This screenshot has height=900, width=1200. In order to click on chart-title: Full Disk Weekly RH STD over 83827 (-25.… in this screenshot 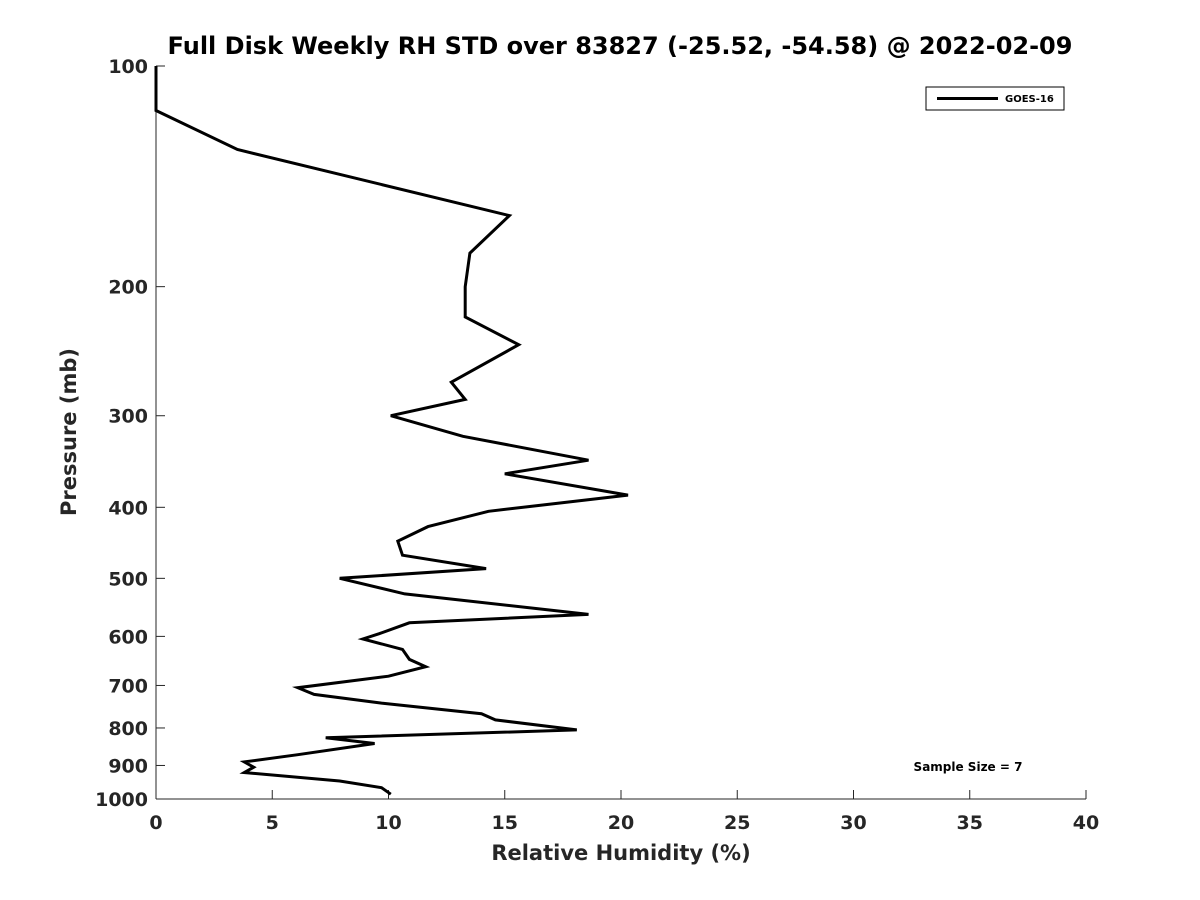, I will do `click(620, 46)`.